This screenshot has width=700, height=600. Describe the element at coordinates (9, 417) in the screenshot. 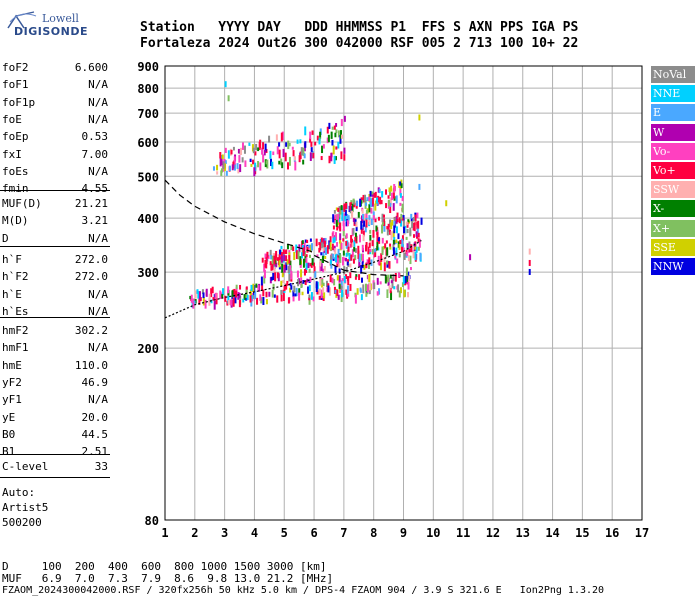

I see `param-name: yE` at that location.